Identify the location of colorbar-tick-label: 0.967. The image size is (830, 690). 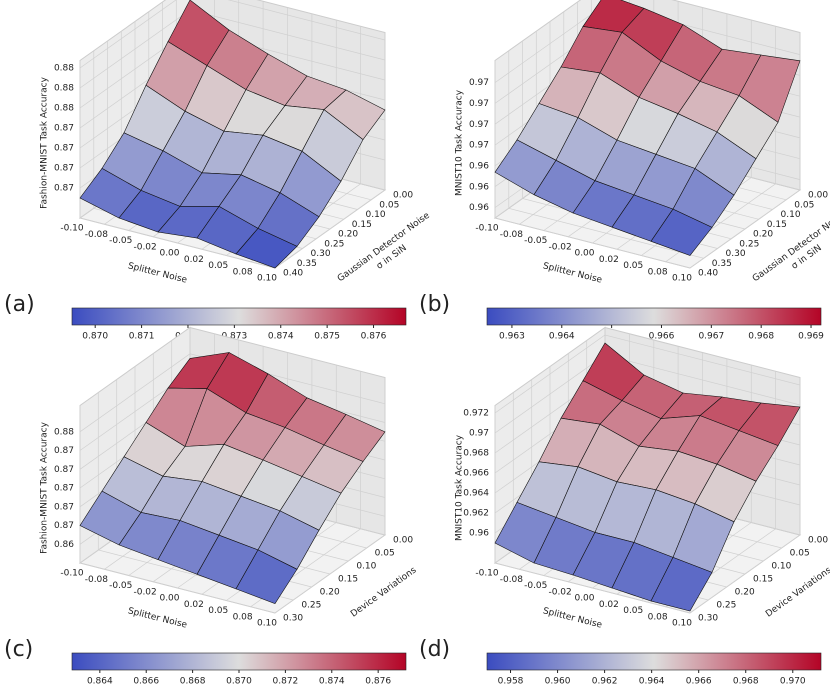
(711, 337).